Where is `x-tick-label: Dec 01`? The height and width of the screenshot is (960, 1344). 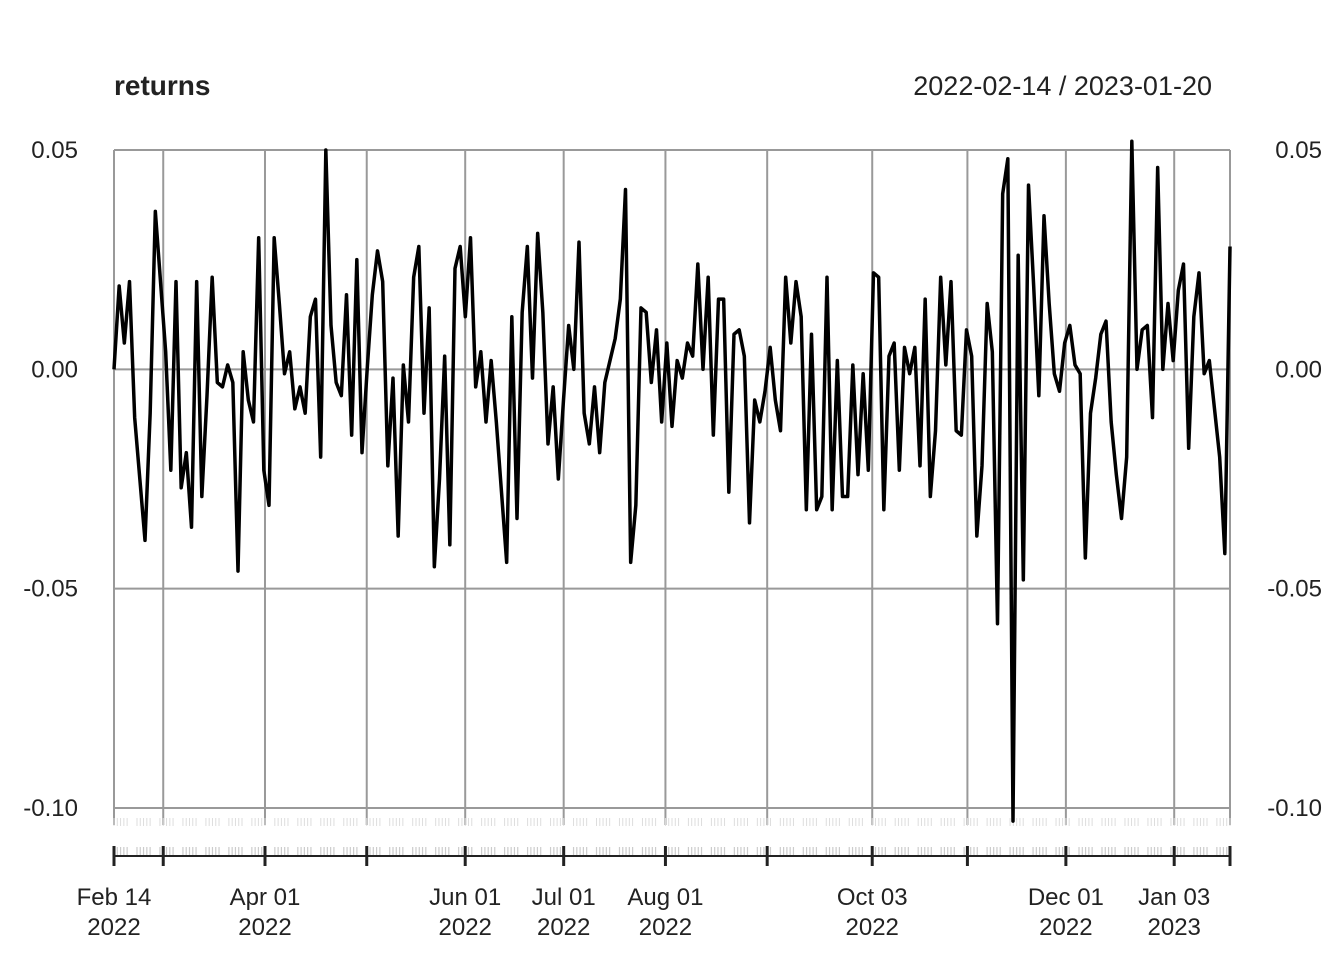
x-tick-label: Dec 01 is located at coordinates (1066, 897).